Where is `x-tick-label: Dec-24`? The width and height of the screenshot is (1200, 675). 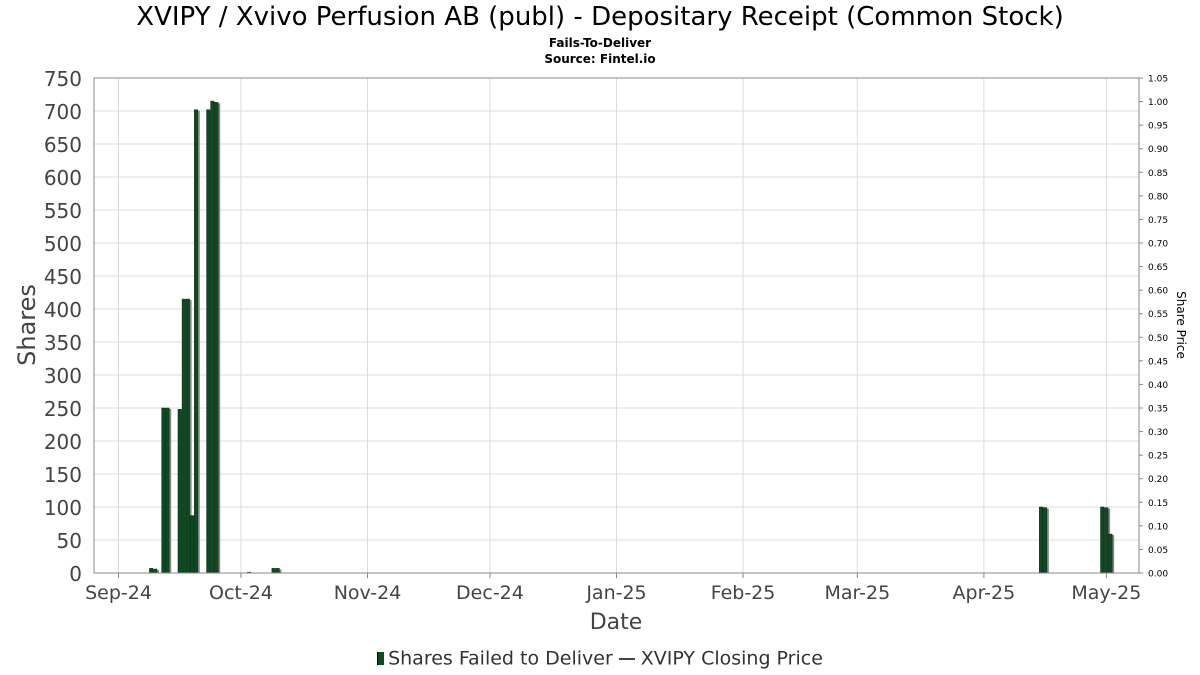
x-tick-label: Dec-24 is located at coordinates (490, 593).